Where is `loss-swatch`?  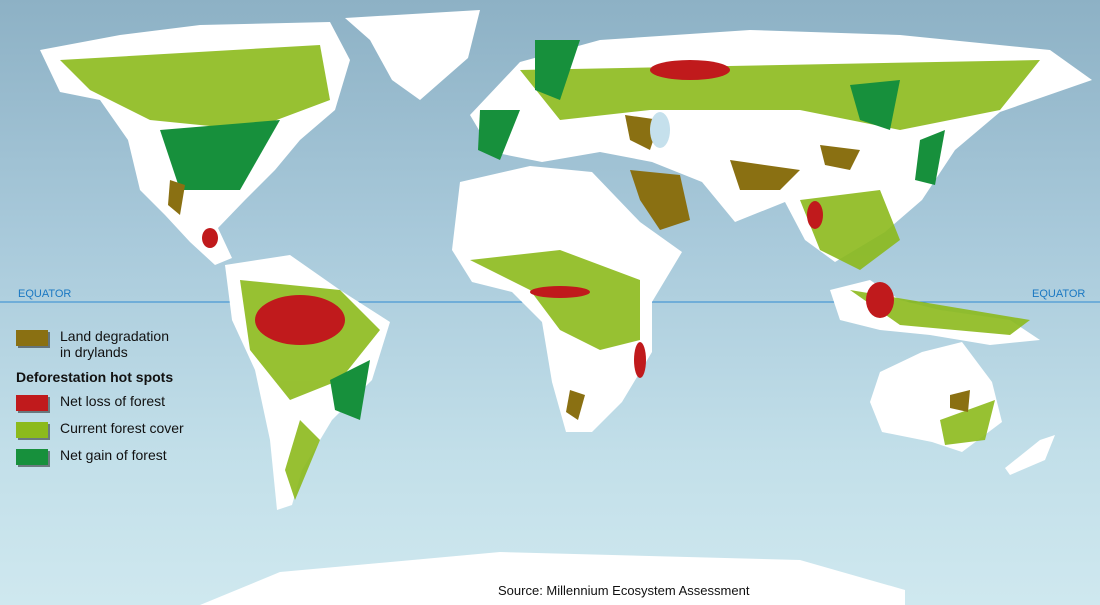
loss-swatch is located at coordinates (32, 403).